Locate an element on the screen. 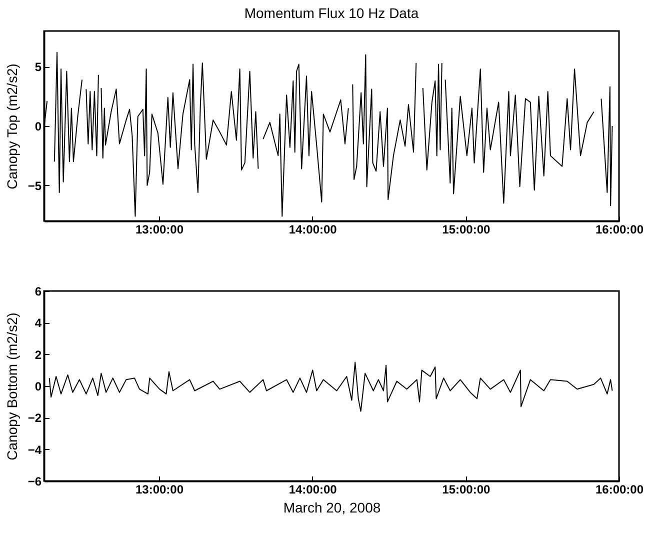 The height and width of the screenshot is (543, 663). y-tick-label: −2 is located at coordinates (35, 418).